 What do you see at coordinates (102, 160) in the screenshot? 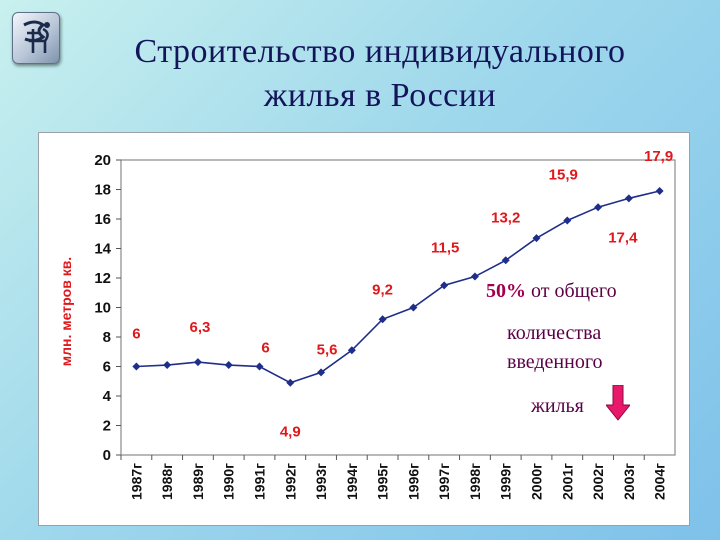
I see `y-tick-label: 20` at bounding box center [102, 160].